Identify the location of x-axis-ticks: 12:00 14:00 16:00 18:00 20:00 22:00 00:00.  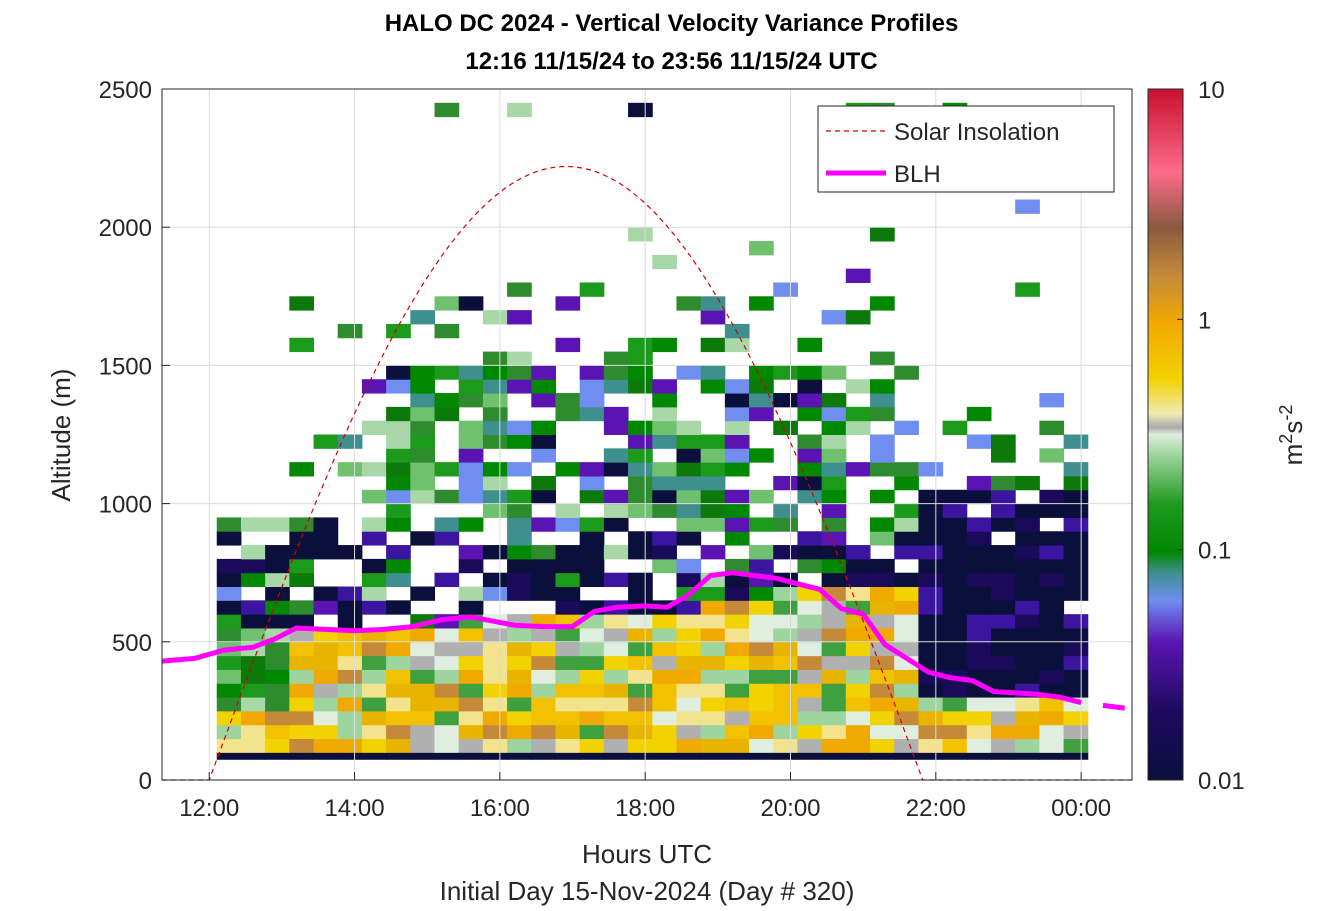
(645, 797).